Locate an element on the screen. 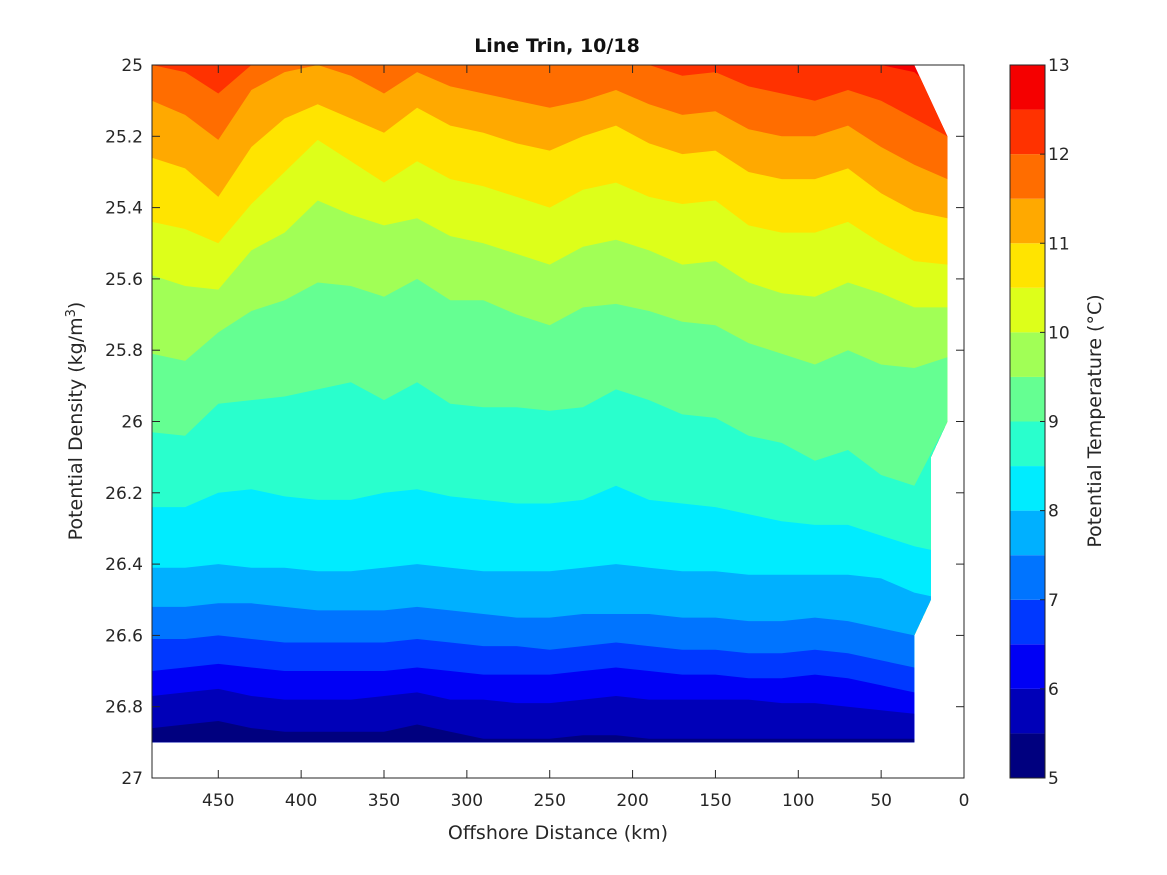  y-tick-label: 26.6 is located at coordinates (124, 636).